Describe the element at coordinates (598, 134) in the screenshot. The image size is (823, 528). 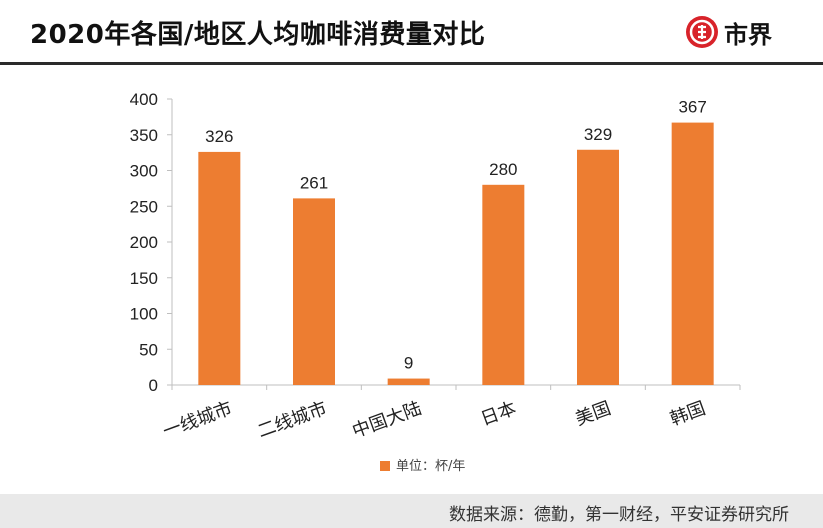
I see `data-label: 329` at that location.